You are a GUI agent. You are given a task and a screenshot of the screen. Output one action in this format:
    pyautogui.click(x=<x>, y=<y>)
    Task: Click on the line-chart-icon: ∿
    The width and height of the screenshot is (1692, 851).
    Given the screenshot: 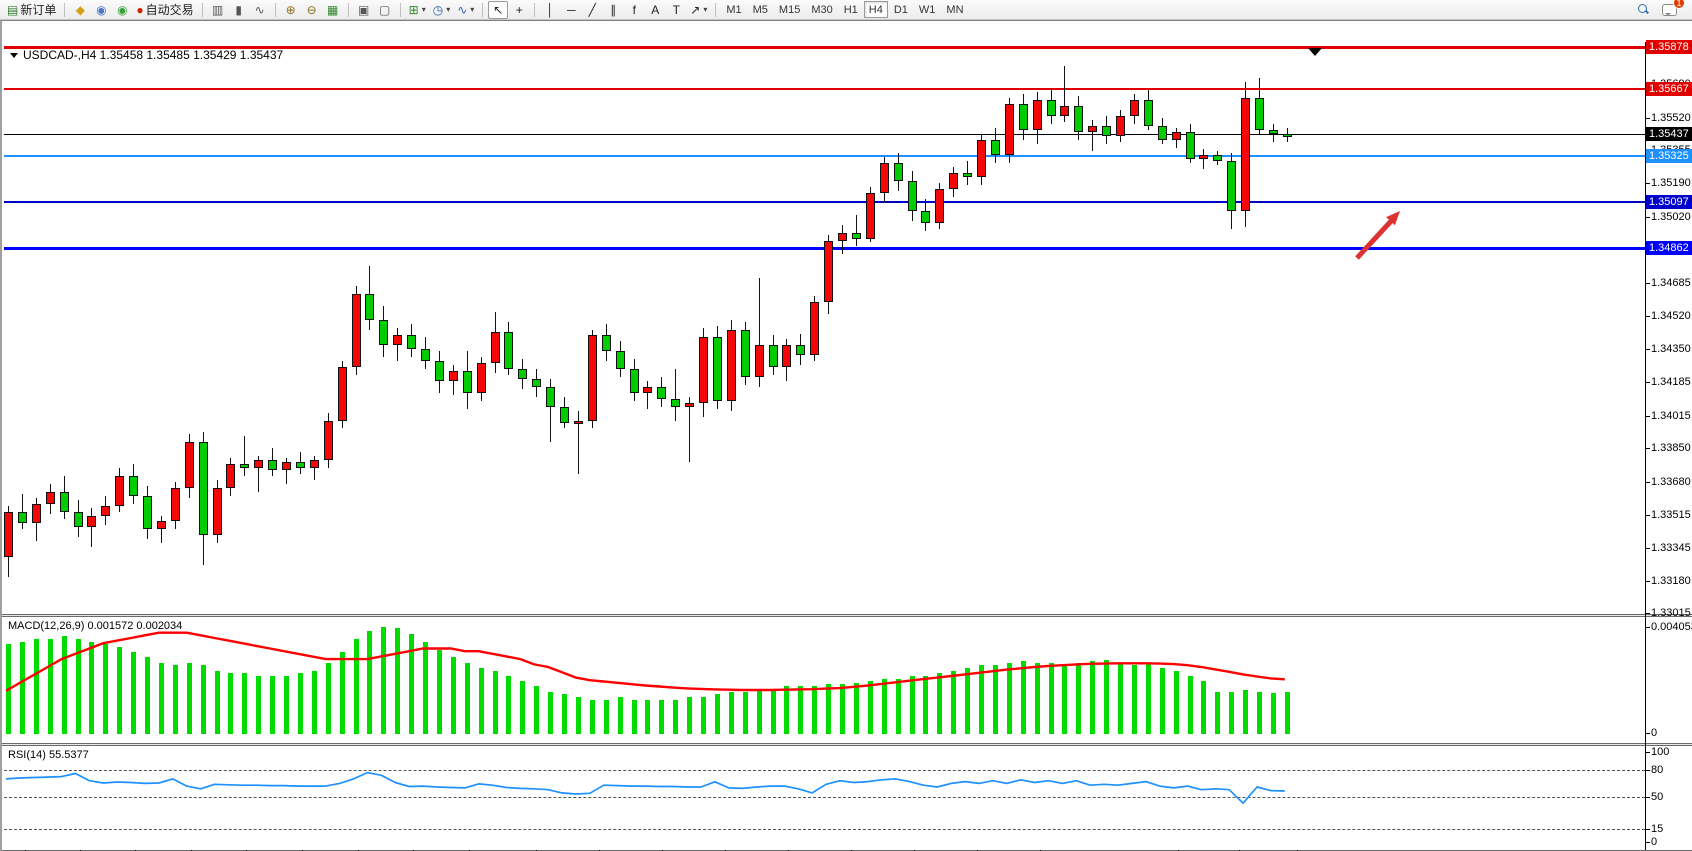 What is the action you would take?
    pyautogui.click(x=259, y=9)
    